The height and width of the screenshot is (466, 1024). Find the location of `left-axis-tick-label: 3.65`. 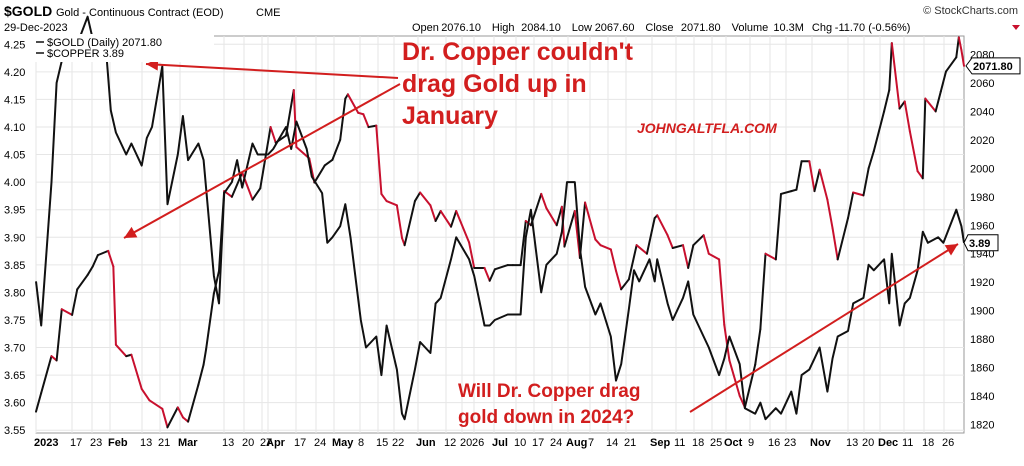

left-axis-tick-label: 3.65 is located at coordinates (14, 376).